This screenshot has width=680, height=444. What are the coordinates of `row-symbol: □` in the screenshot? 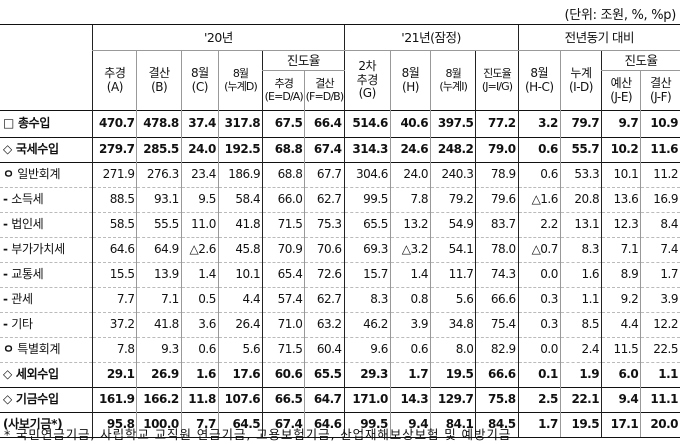 It's located at (9, 123).